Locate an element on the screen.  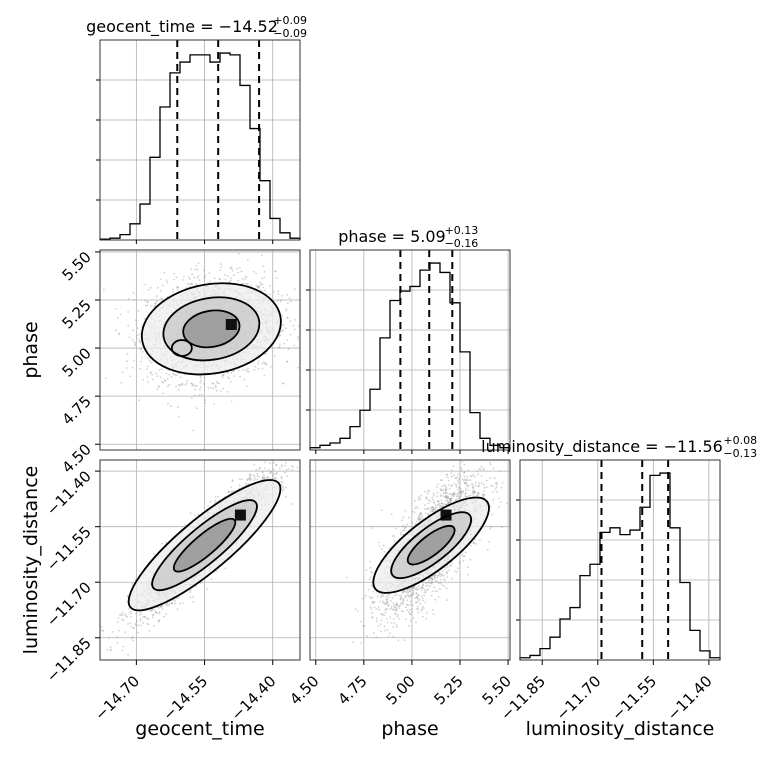
hist-panel-geocent_time: geocent_time = −14.52+0.09−0.09 is located at coordinates (196, 127).